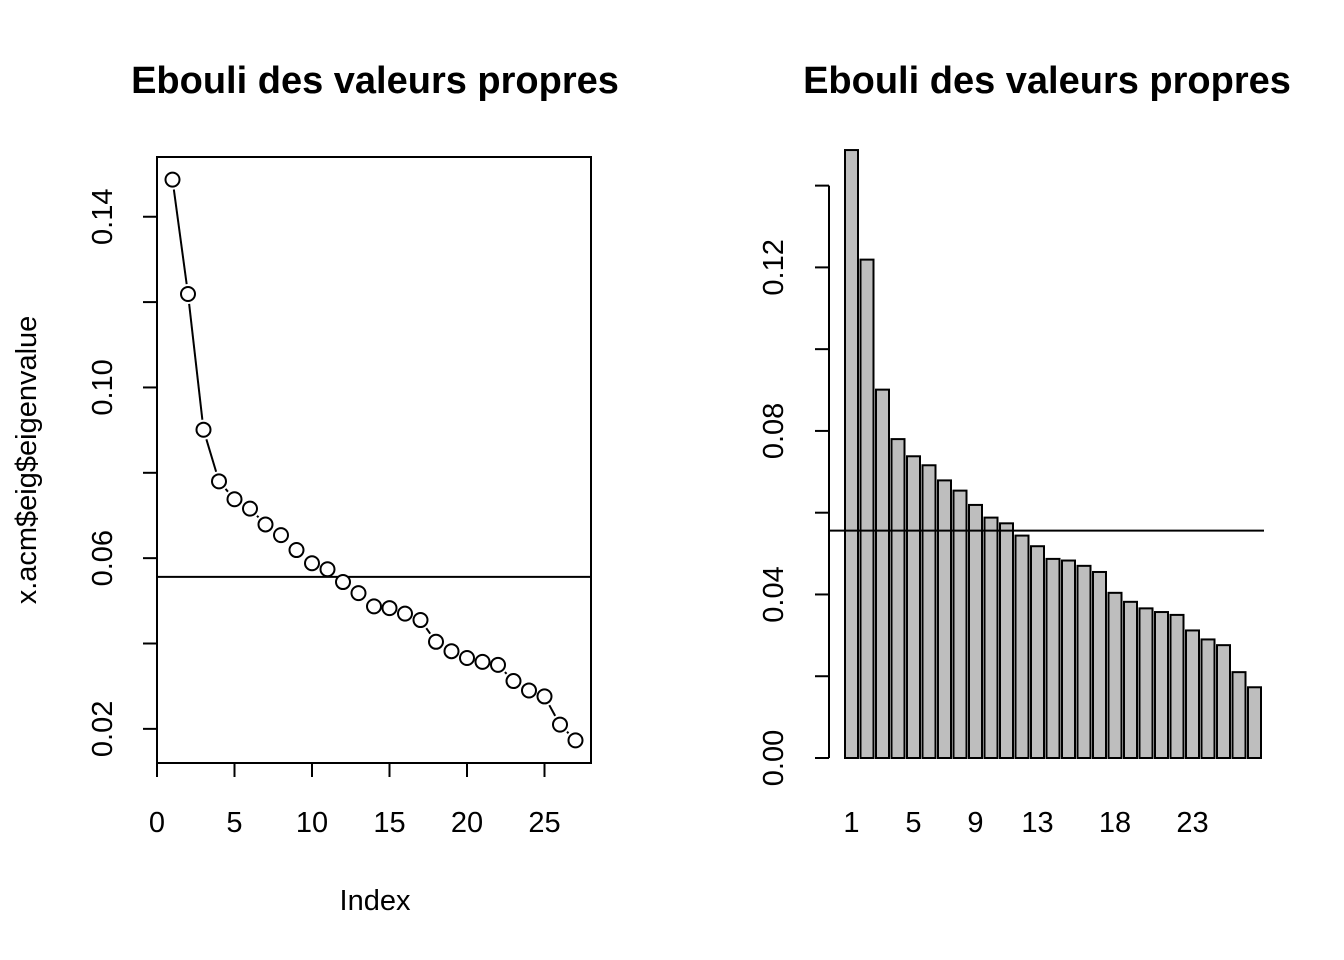  What do you see at coordinates (375, 901) in the screenshot?
I see `left-x-axis-title: Index` at bounding box center [375, 901].